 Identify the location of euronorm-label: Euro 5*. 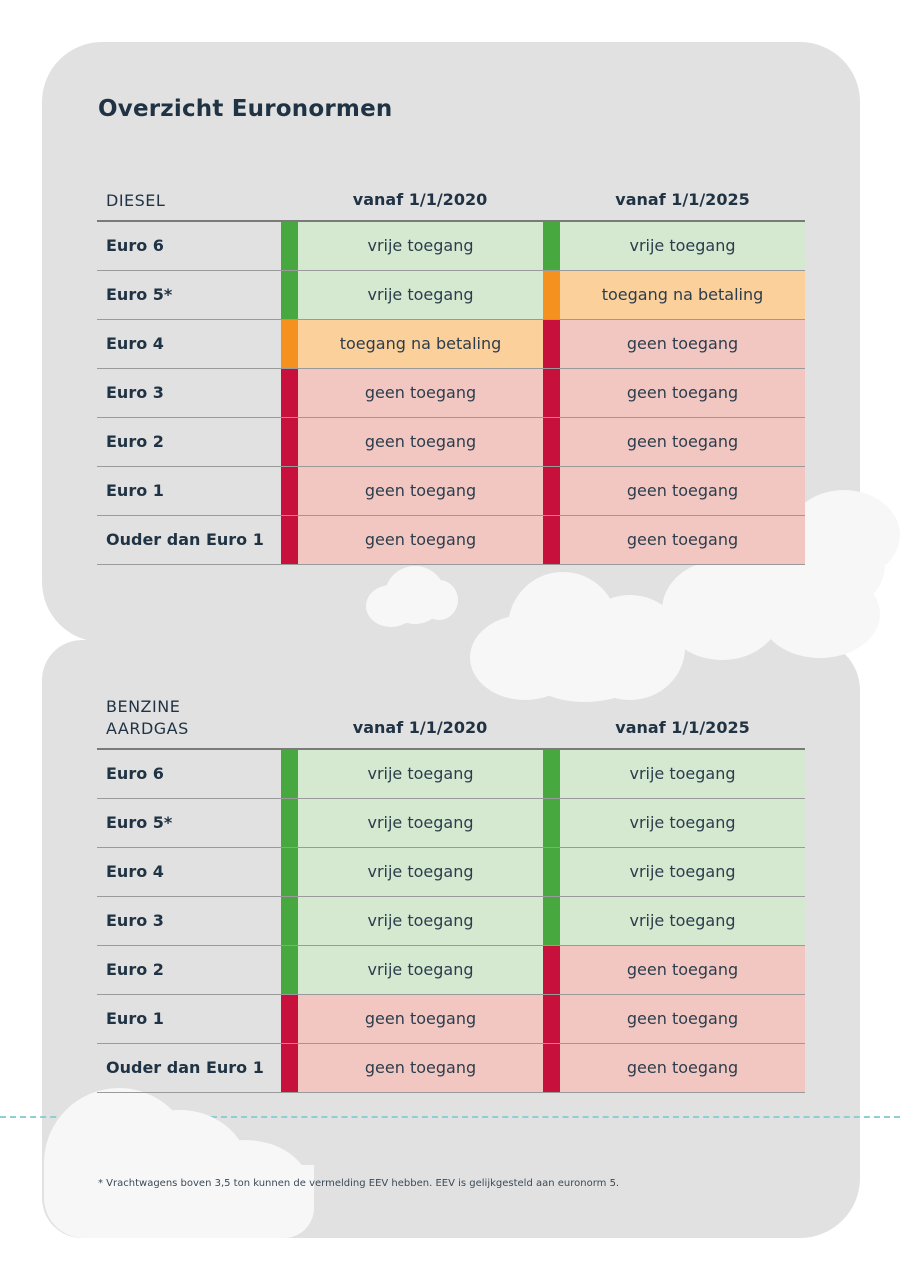
(139, 822).